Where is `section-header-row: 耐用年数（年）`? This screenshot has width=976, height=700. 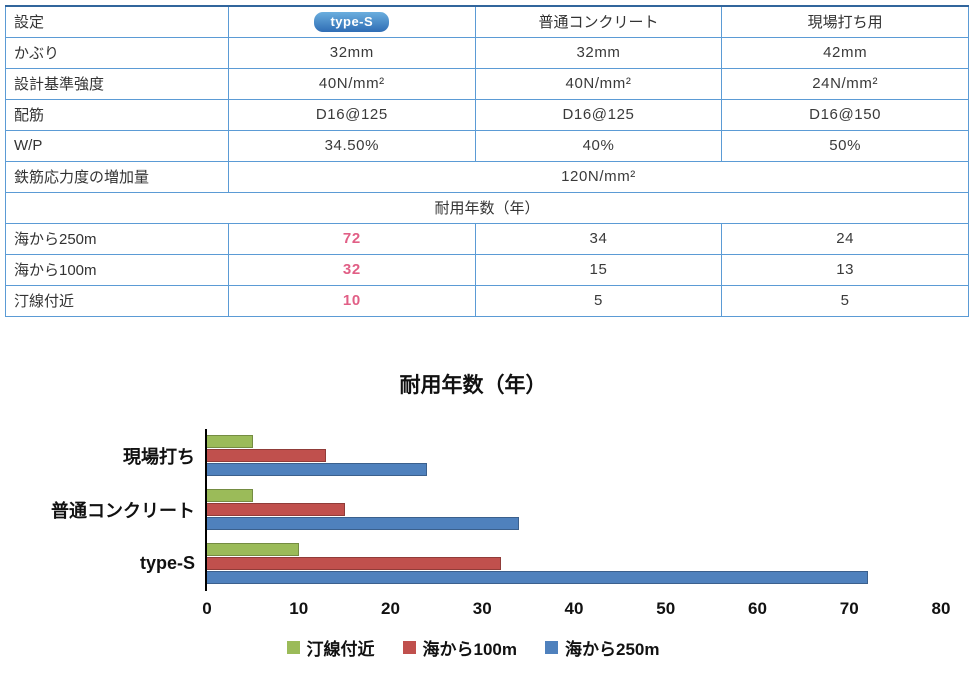 section-header-row: 耐用年数（年） is located at coordinates (487, 207).